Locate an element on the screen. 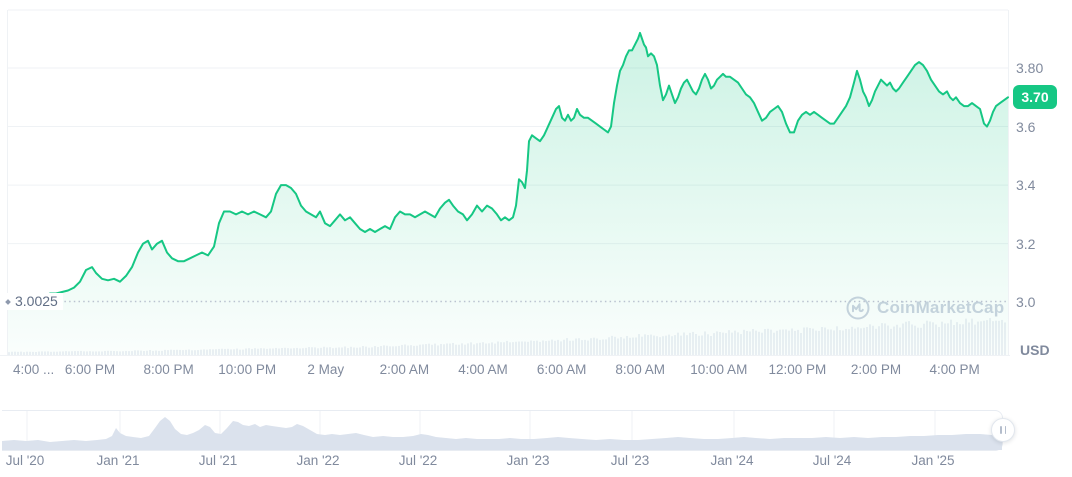  y-axis: 3.80 3.6 3.4 3.2 3.0 3.70 USD is located at coordinates (1041, 180).